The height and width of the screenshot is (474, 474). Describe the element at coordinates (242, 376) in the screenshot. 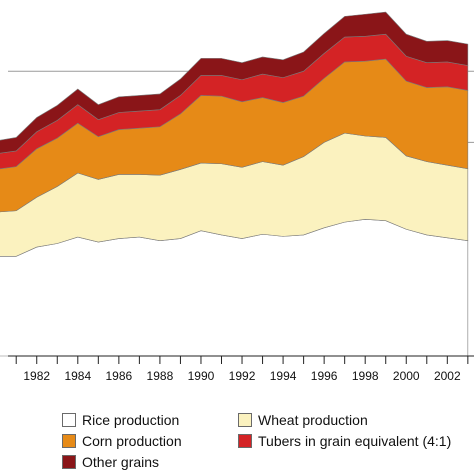

I see `x-tick-label: 1992` at that location.